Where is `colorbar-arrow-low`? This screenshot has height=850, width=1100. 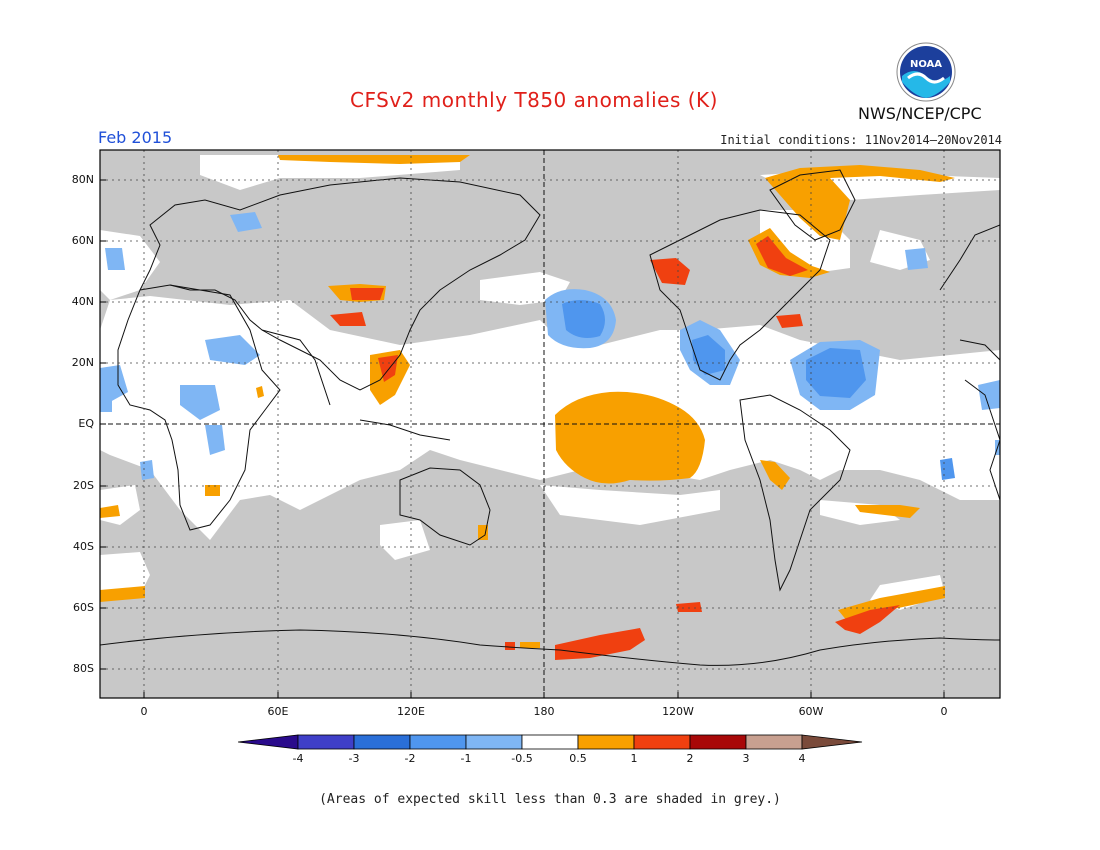 colorbar-arrow-low is located at coordinates (268, 742).